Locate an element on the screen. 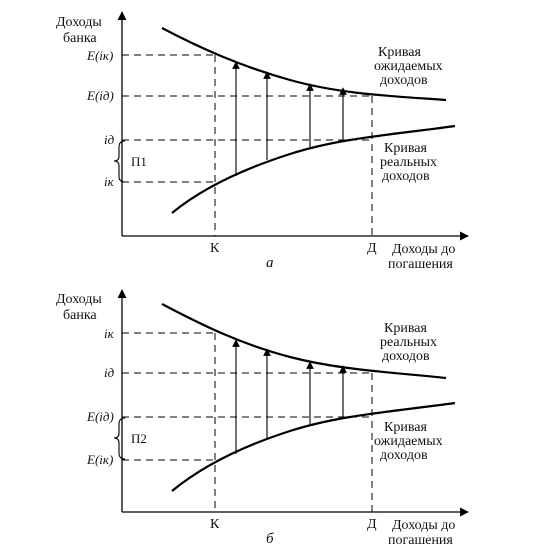 Image resolution: width=549 pixels, height=553 pixels. upper-curve-label: ожидаемых is located at coordinates (408, 66).